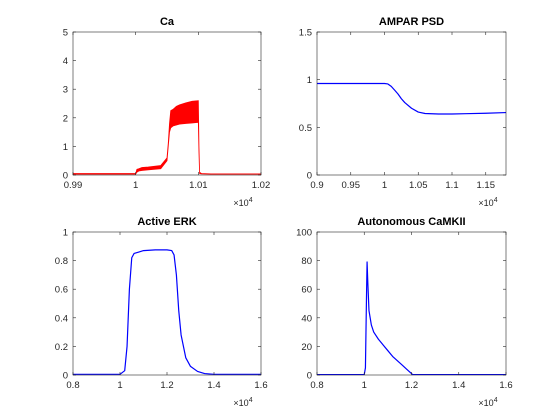  I want to click on y-tick-label: 40, so click(306, 318).